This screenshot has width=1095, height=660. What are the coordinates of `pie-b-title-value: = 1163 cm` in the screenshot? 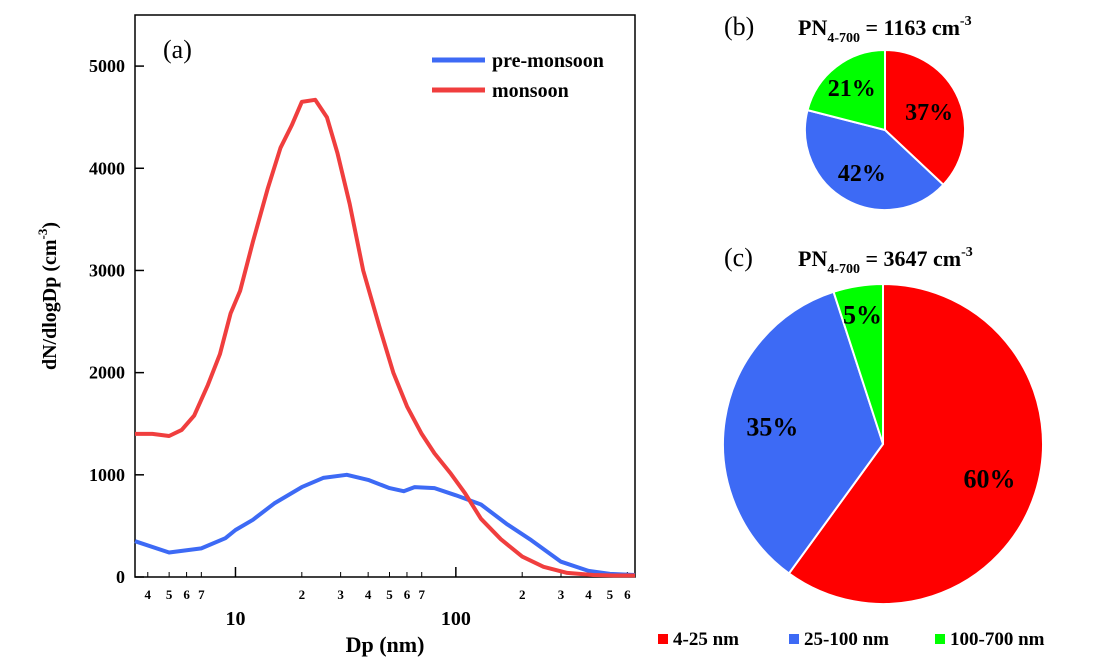 It's located at (910, 27).